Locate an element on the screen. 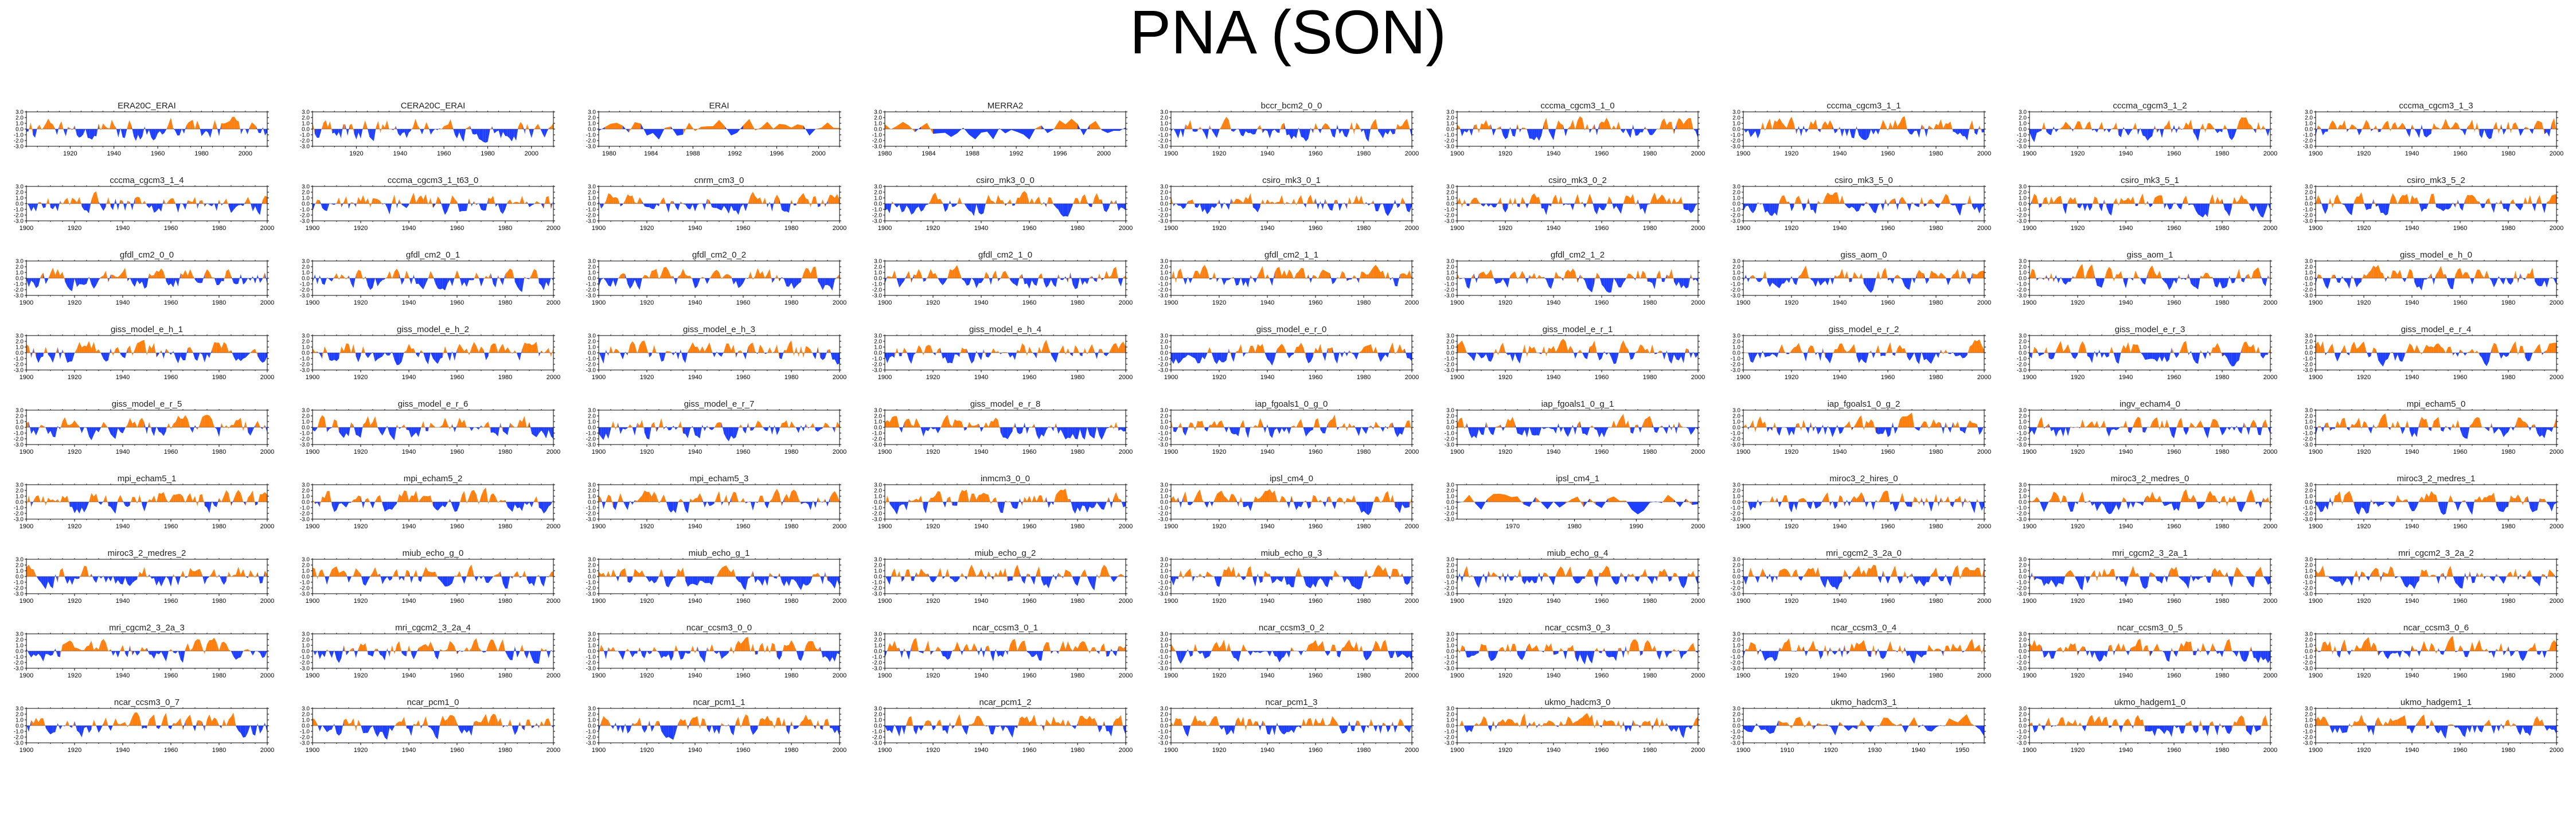 The height and width of the screenshot is (826, 2576). y-tick-label: 0.0 is located at coordinates (20, 279).